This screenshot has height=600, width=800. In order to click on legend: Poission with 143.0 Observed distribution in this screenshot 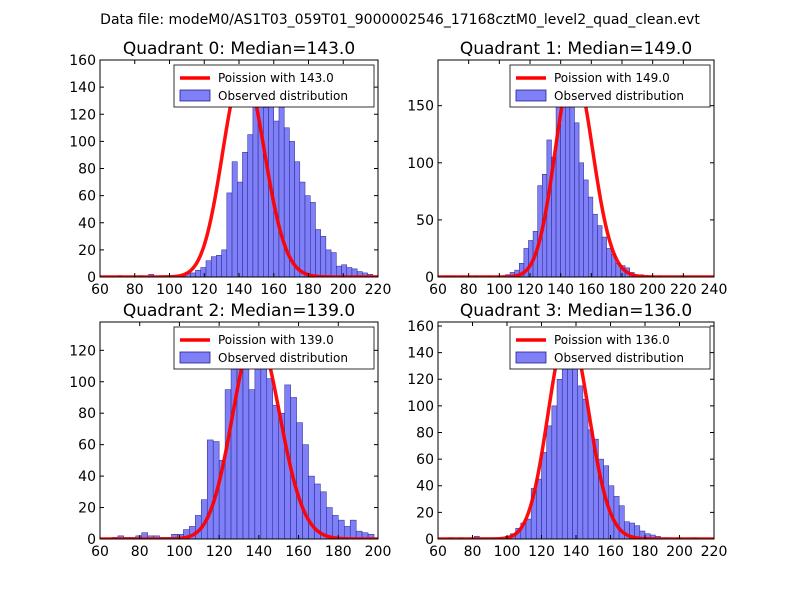, I will do `click(274, 86)`.